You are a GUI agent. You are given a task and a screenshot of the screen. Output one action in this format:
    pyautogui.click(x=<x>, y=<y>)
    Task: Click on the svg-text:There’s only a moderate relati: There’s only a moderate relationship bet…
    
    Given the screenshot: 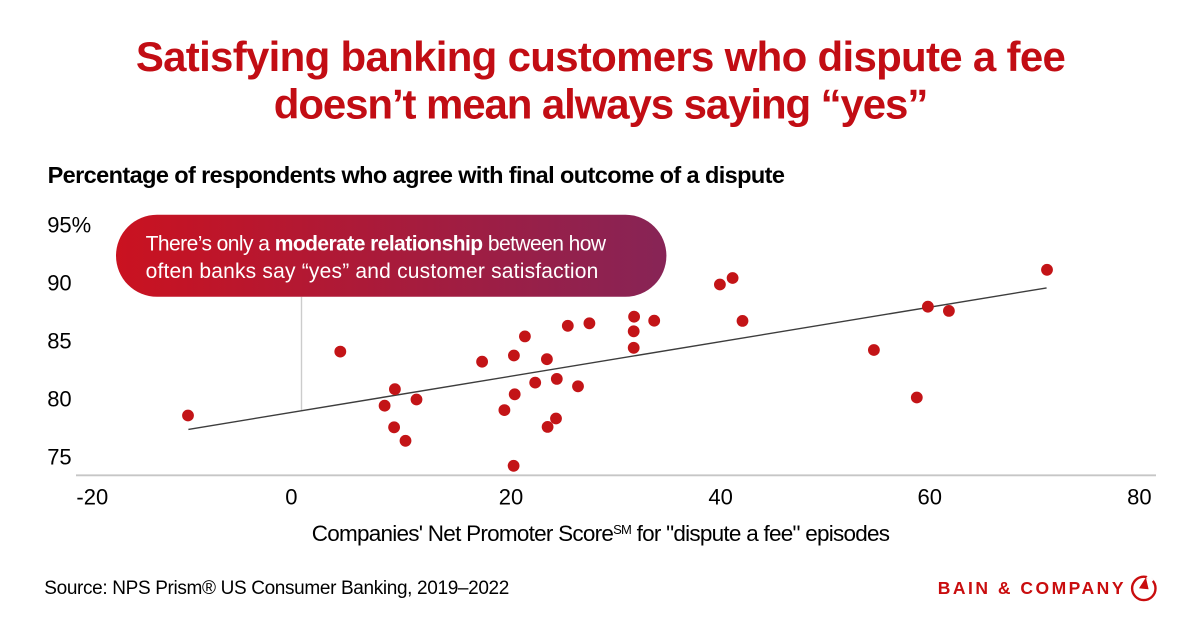 What is the action you would take?
    pyautogui.click(x=376, y=243)
    